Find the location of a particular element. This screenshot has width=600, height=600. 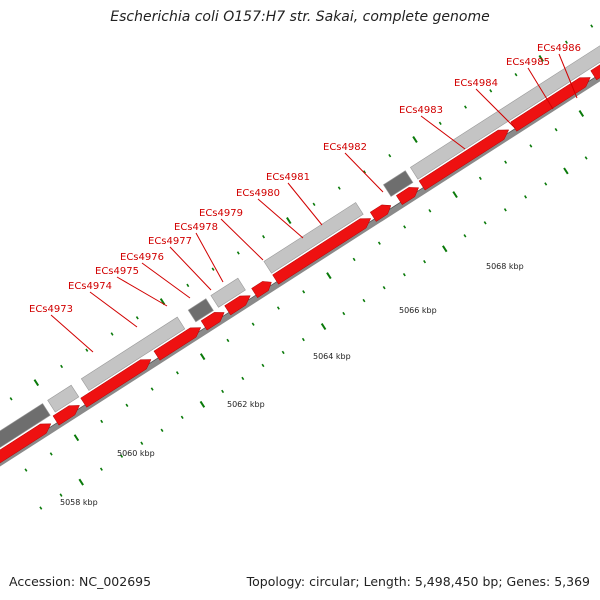

gene-label: ECs4975 is located at coordinates (117, 271).